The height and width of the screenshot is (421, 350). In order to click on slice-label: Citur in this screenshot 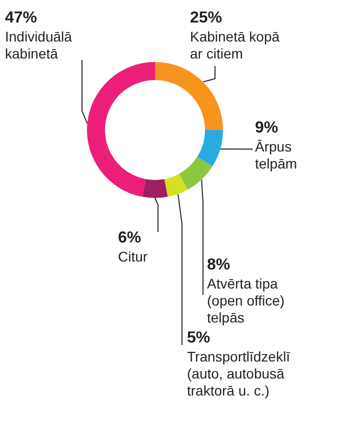, I will do `click(133, 256)`.